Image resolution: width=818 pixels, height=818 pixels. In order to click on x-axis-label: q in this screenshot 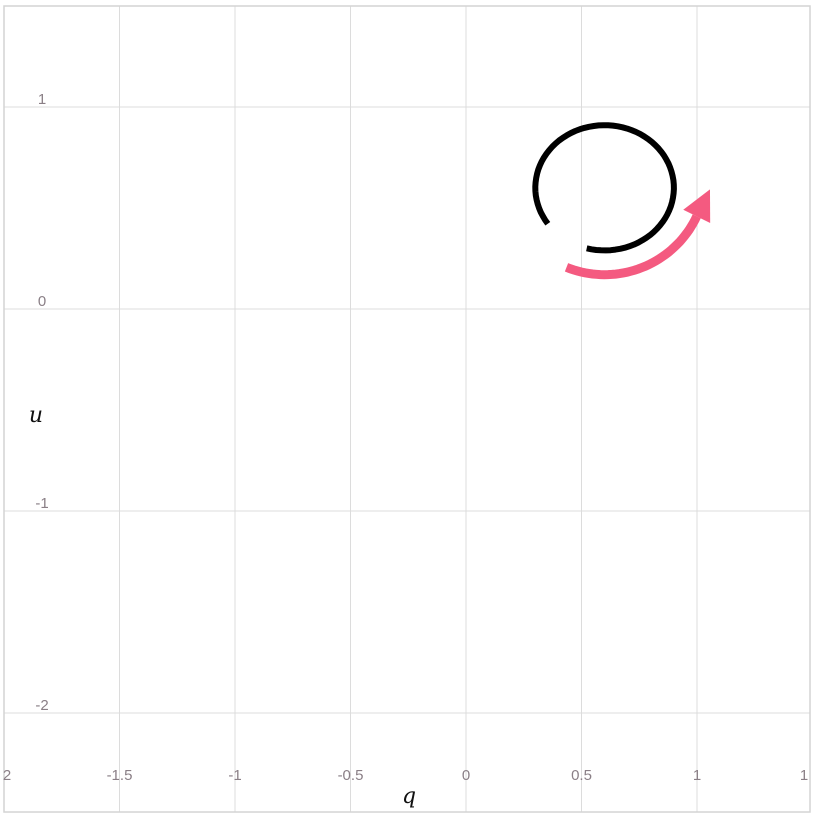, I will do `click(409, 796)`.